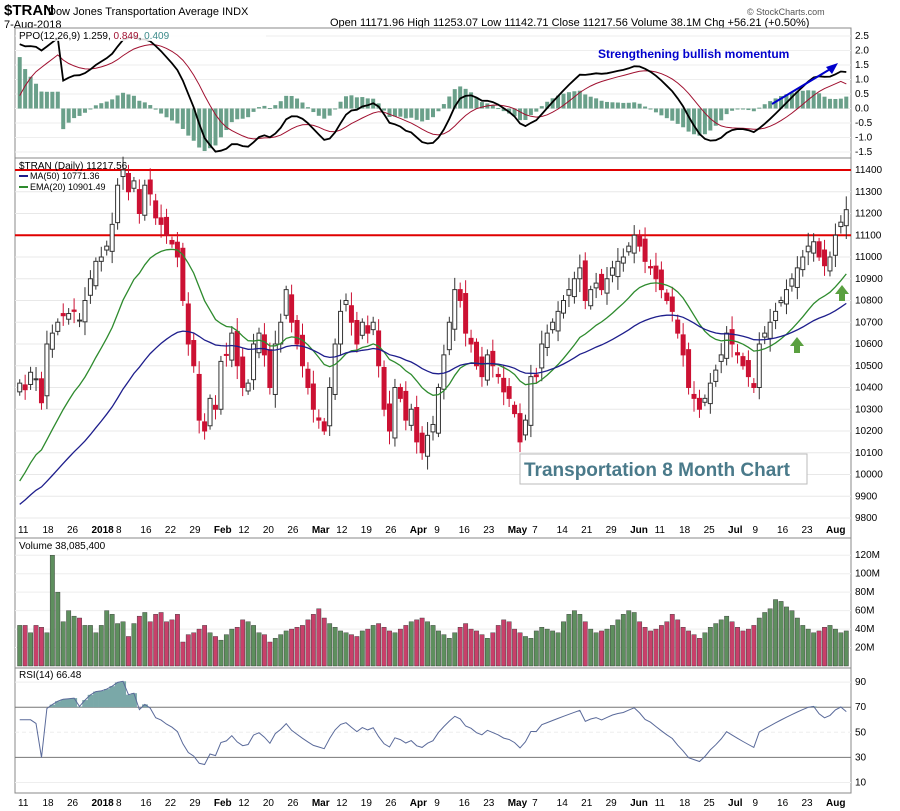 Image resolution: width=900 pixels, height=811 pixels. What do you see at coordinates (866, 496) in the screenshot?
I see `price-tick-label: 9900` at bounding box center [866, 496].